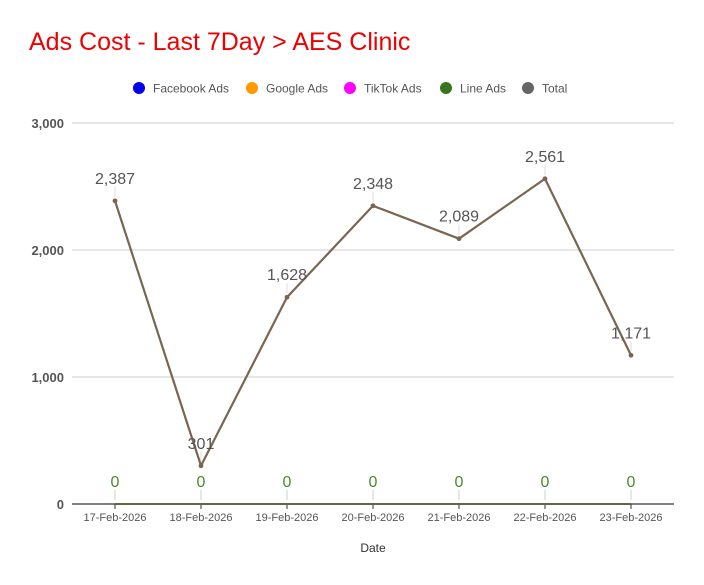 This screenshot has width=704, height=585. Describe the element at coordinates (201, 518) in the screenshot. I see `x-tick-label: 18-Feb-2026` at that location.